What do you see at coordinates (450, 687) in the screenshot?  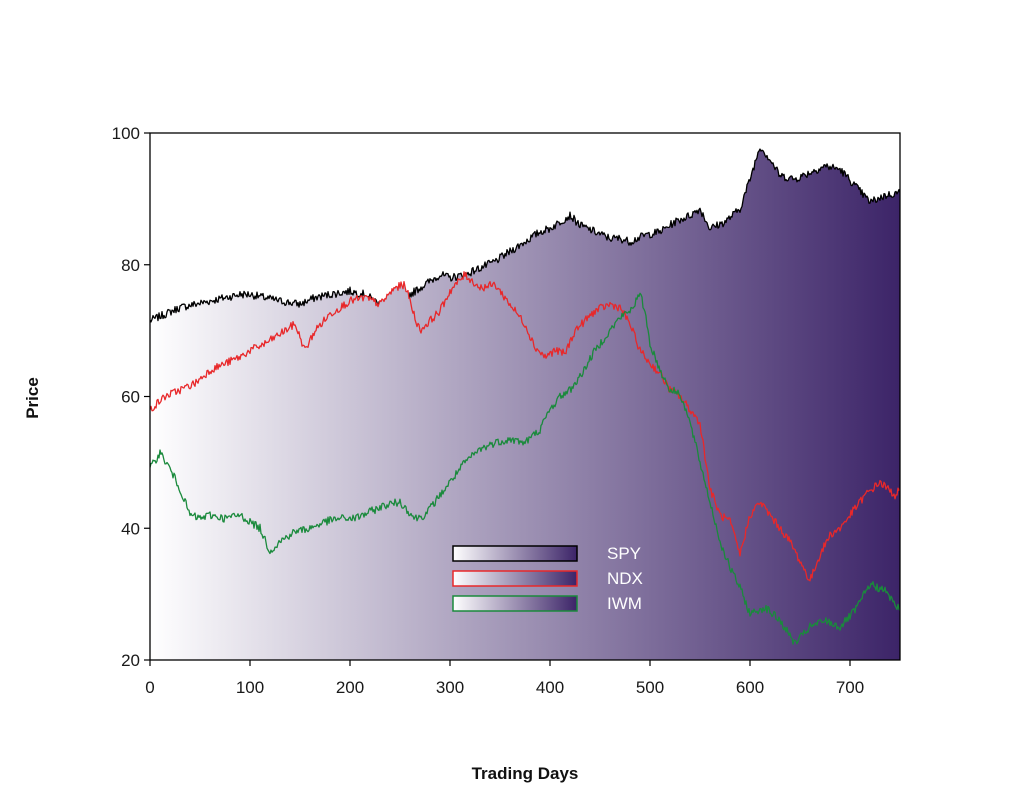 I see `x-tick-label: 300` at bounding box center [450, 687].